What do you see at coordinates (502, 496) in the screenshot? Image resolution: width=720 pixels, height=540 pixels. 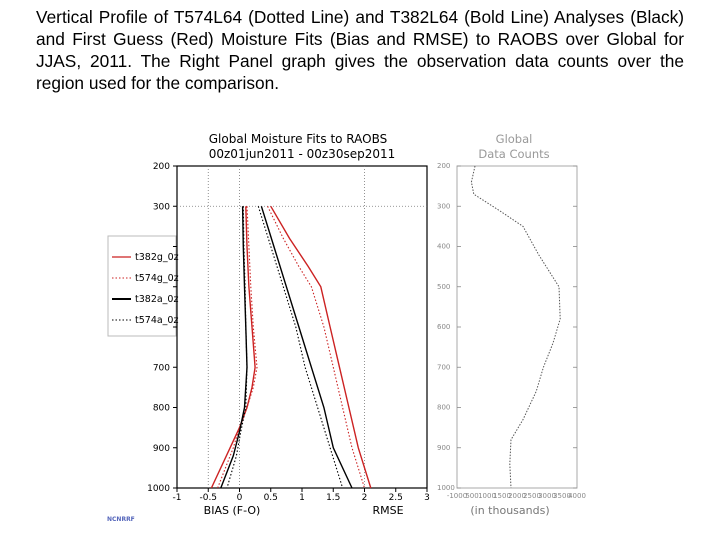 I see `right-x-tick-label: 1500` at bounding box center [502, 496].